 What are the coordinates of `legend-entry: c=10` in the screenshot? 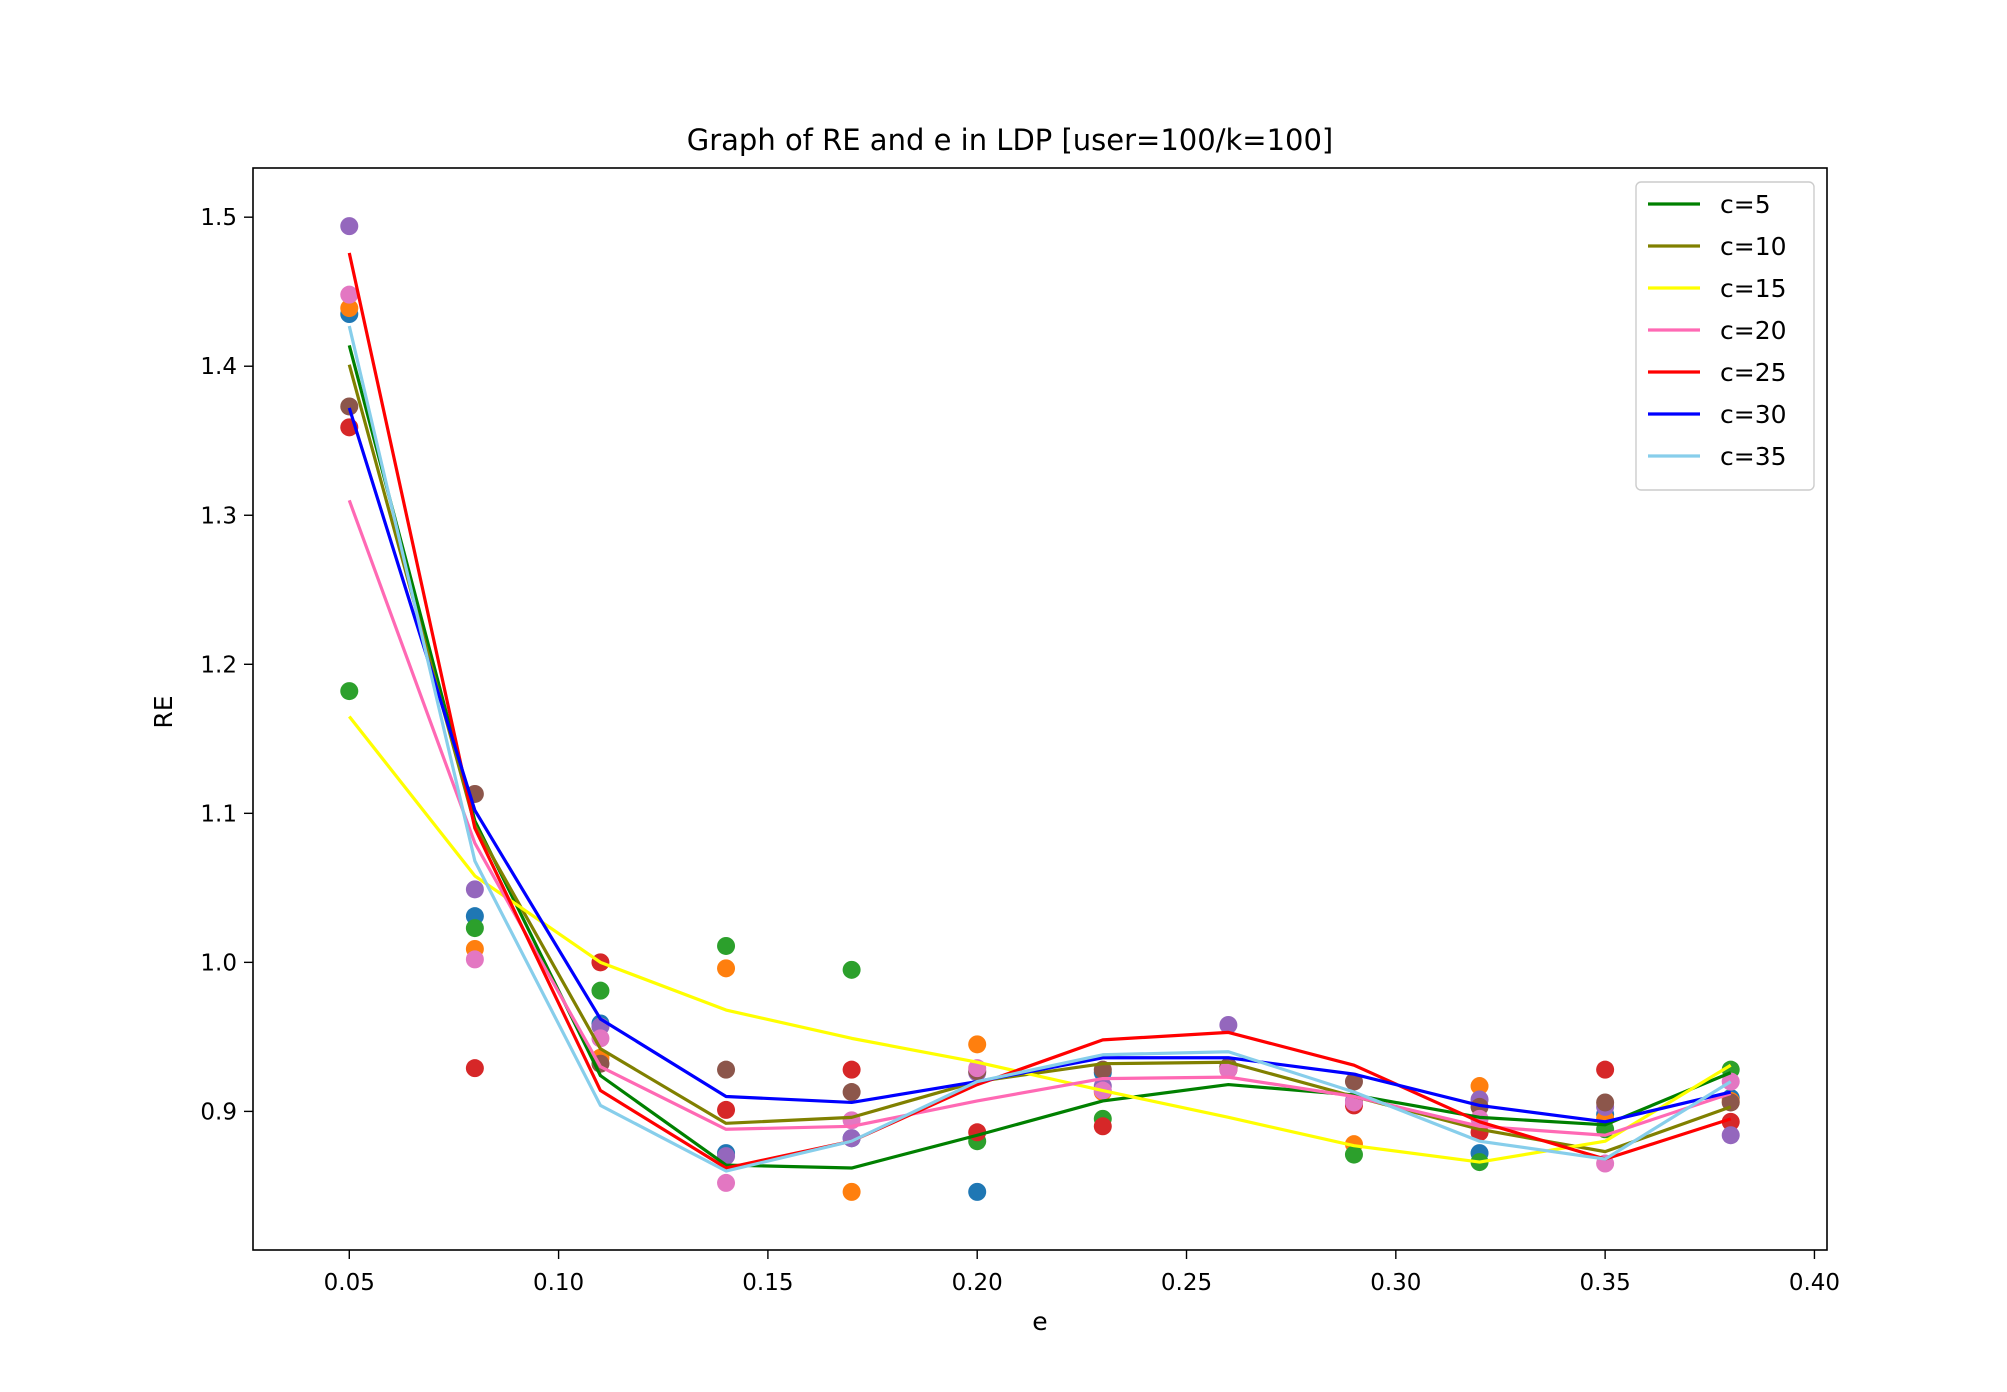 It's located at (1753, 246).